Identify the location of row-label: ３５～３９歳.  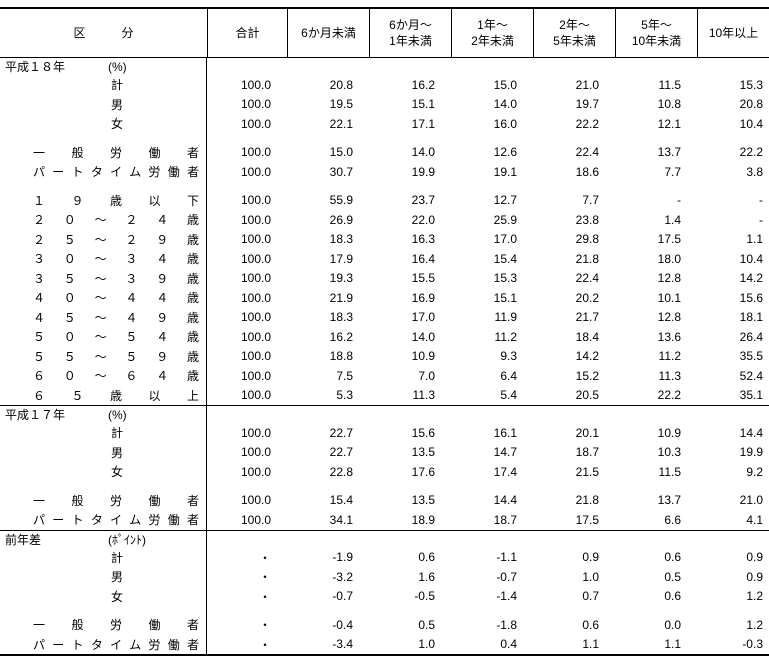
(125, 278).